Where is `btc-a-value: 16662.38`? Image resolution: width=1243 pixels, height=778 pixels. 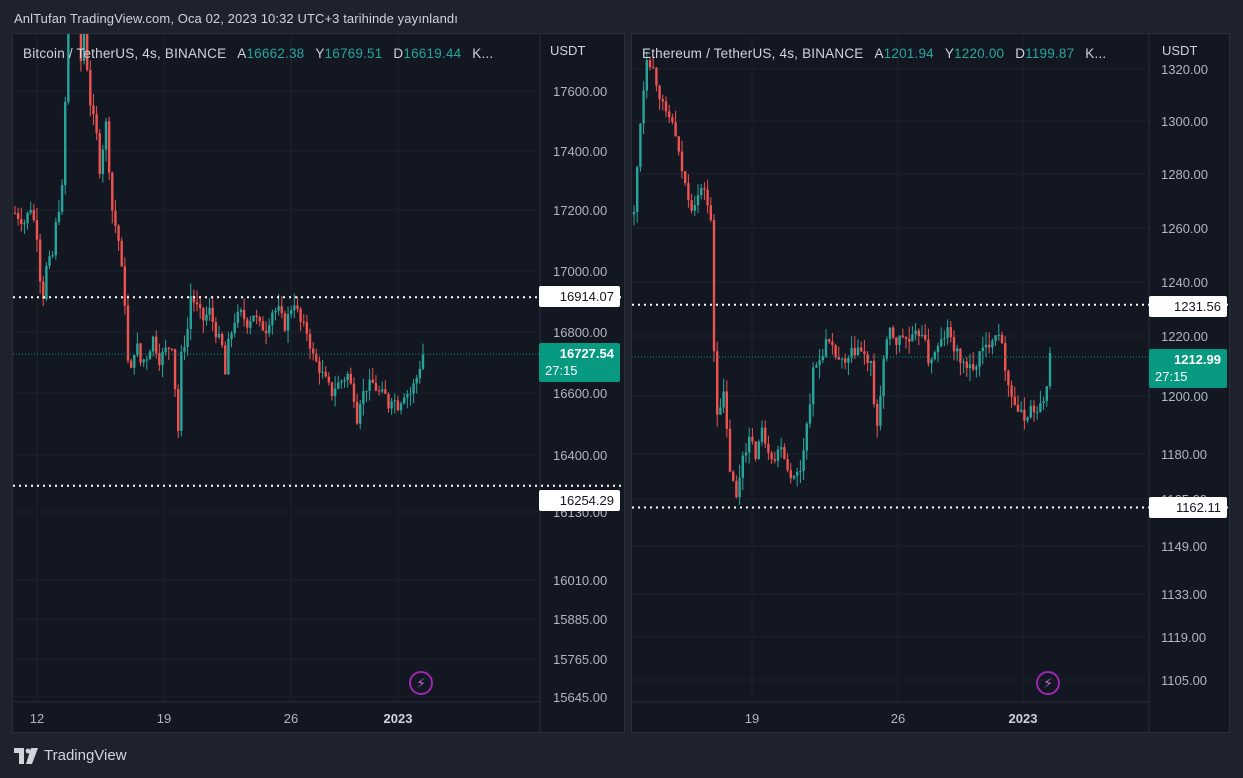 btc-a-value: 16662.38 is located at coordinates (275, 53).